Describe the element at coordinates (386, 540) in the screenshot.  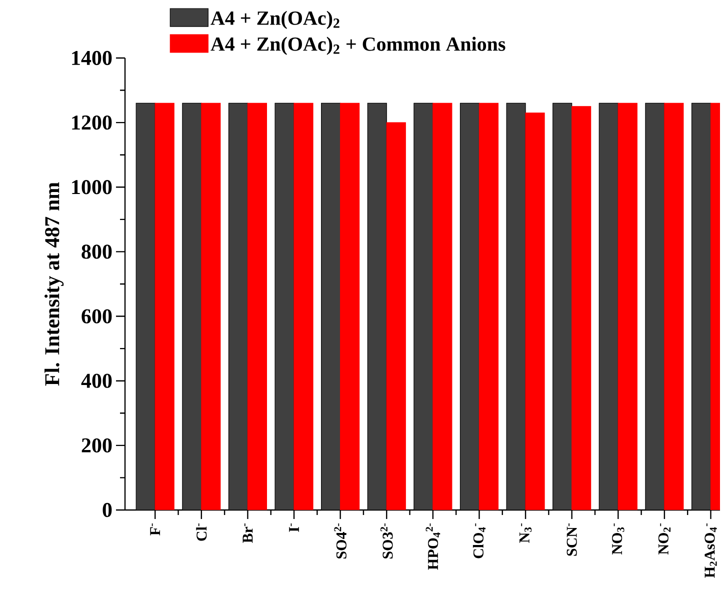
I see `x-tick-label: SO3$^{2-}$` at that location.